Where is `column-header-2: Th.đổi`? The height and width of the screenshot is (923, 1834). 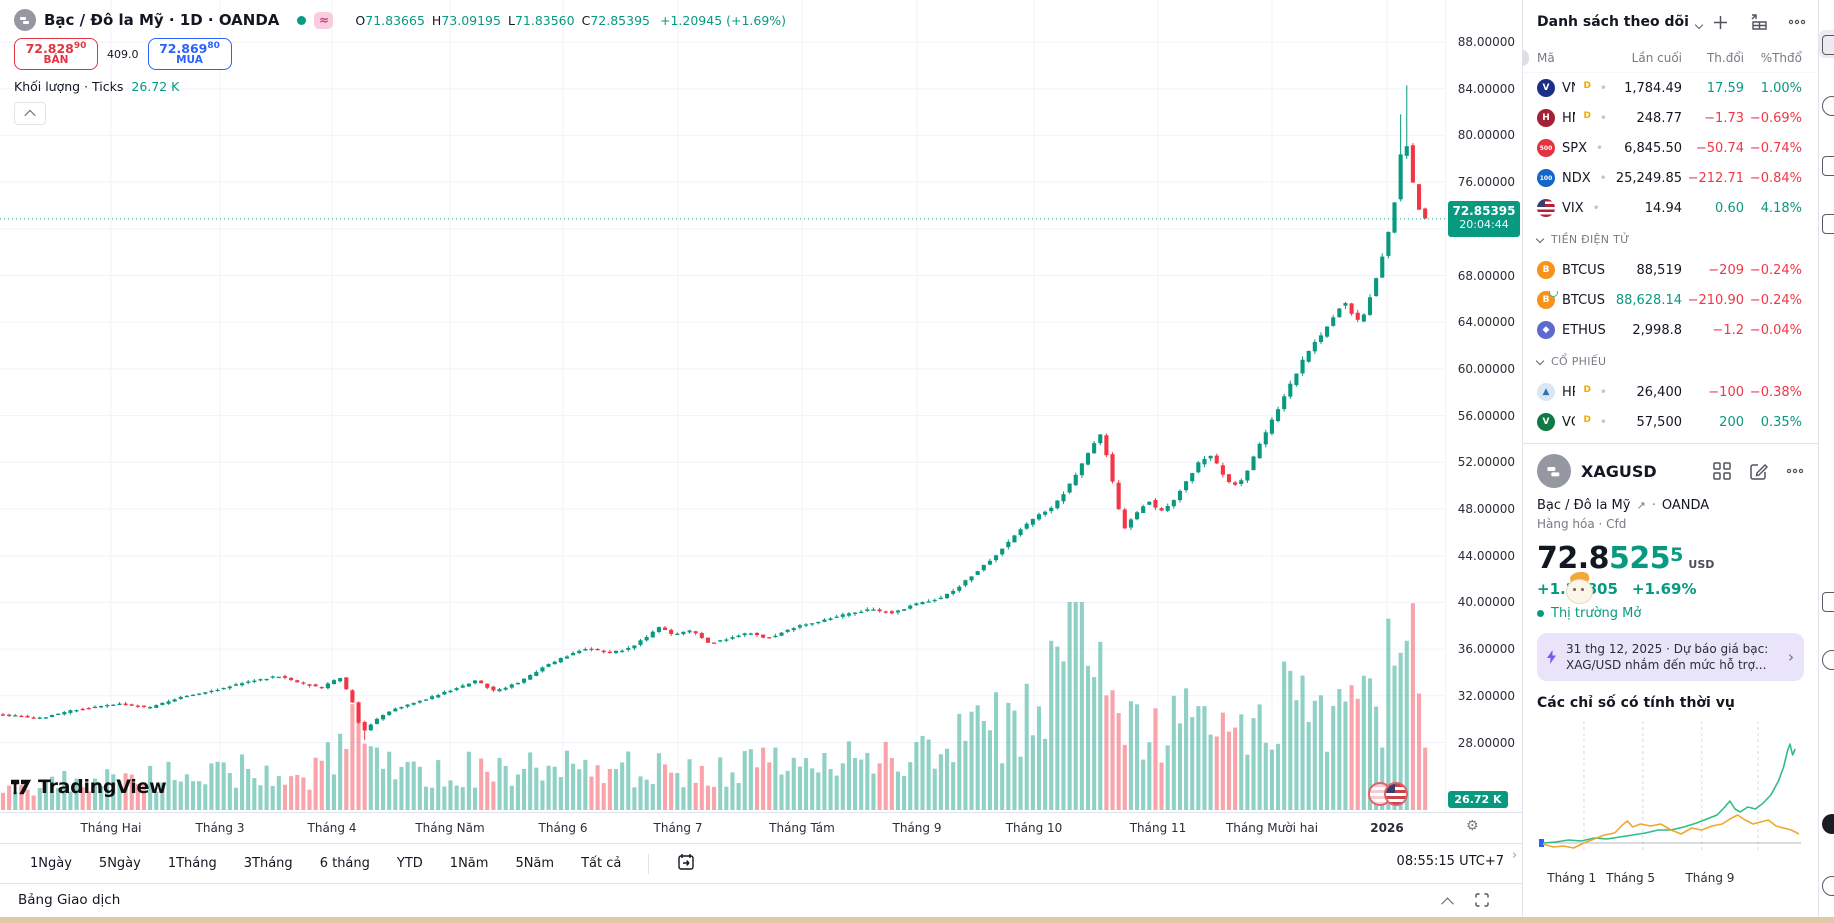
column-header-2: Th.đổi is located at coordinates (1725, 58).